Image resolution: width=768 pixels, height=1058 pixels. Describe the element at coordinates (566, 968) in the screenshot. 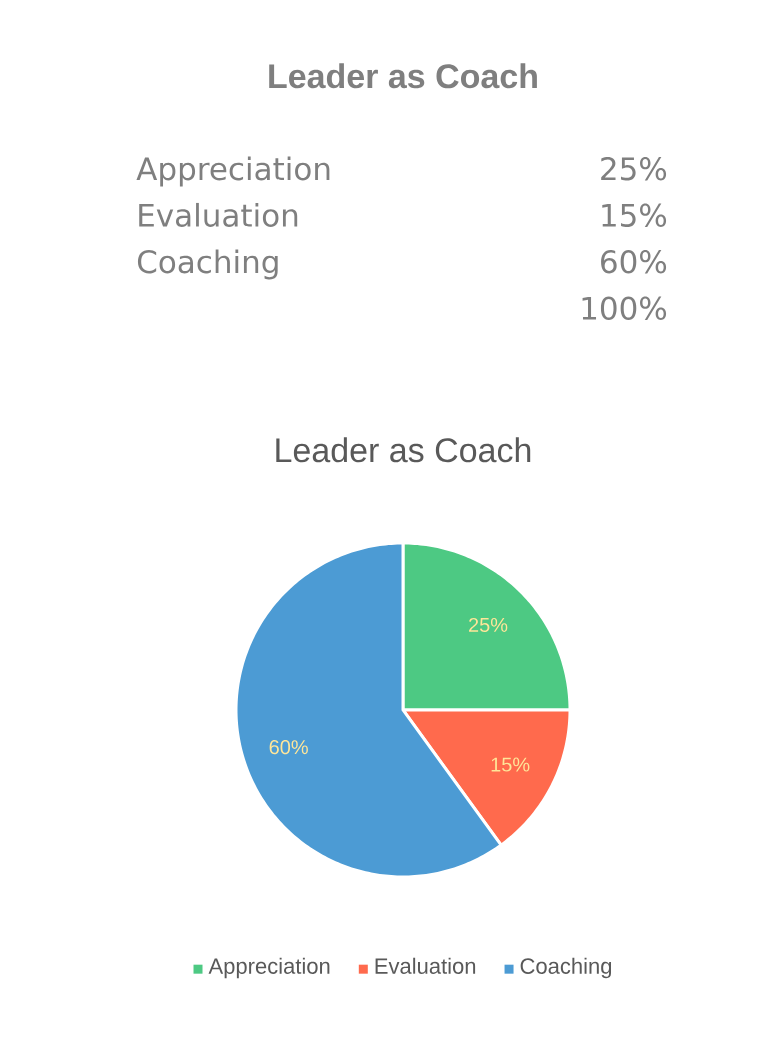

I see `legend-label: Coaching` at that location.